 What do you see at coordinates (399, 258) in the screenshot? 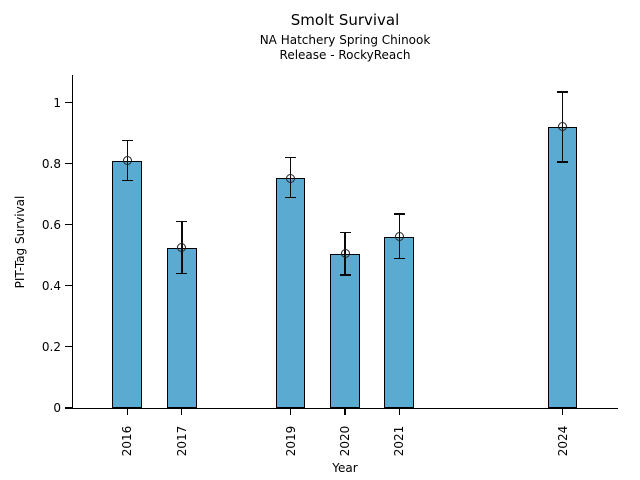
I see `error-bar-cap-bottom-2021` at bounding box center [399, 258].